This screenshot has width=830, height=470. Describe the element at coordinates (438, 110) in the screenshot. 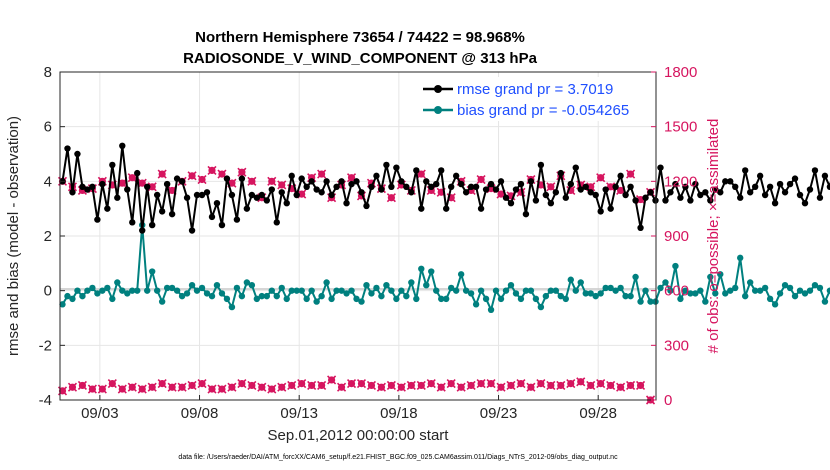

I see `legend-bias-marker` at that location.